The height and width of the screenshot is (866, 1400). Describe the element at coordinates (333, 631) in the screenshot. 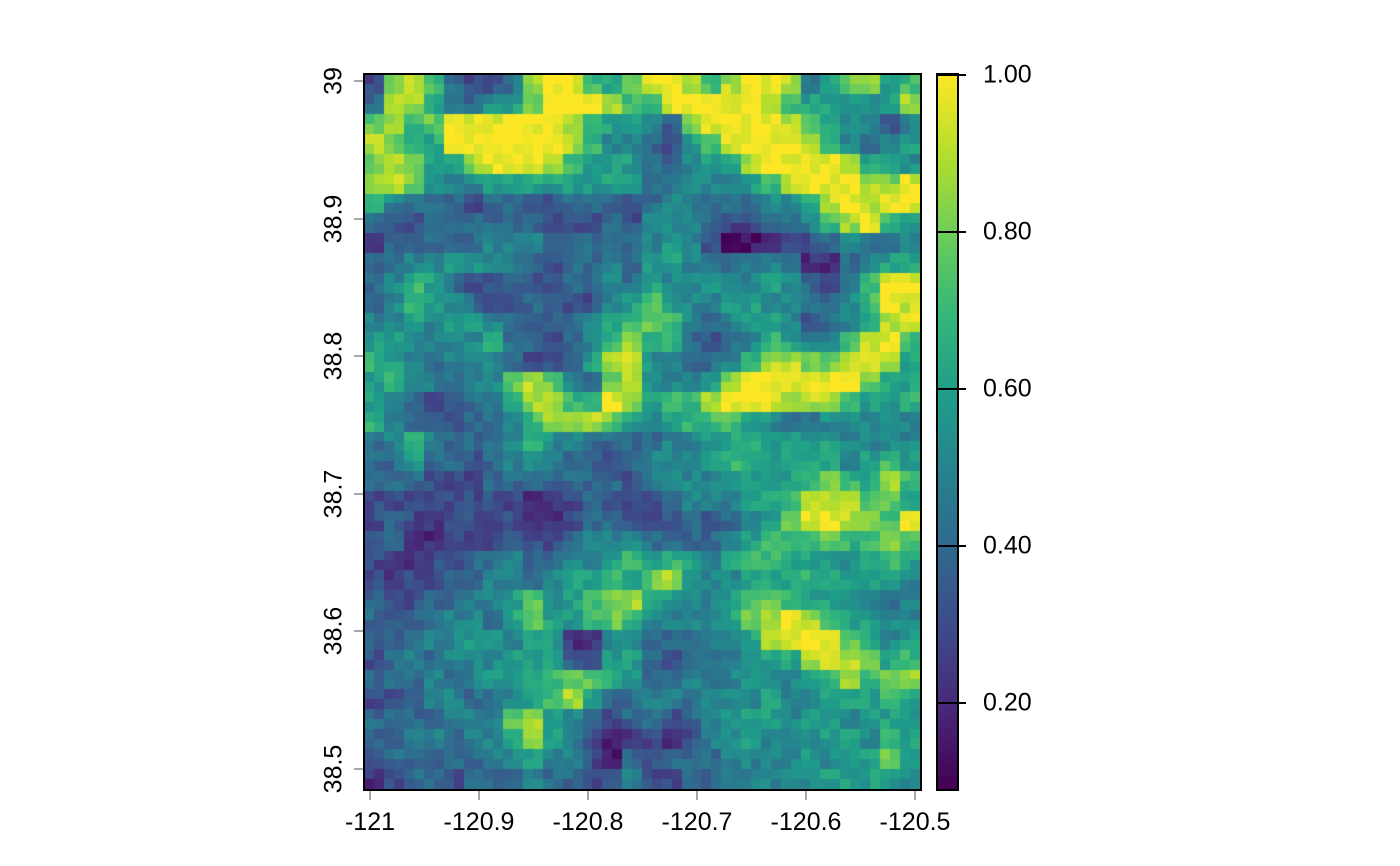

I see `y-axis-tick-label: 38.6` at that location.